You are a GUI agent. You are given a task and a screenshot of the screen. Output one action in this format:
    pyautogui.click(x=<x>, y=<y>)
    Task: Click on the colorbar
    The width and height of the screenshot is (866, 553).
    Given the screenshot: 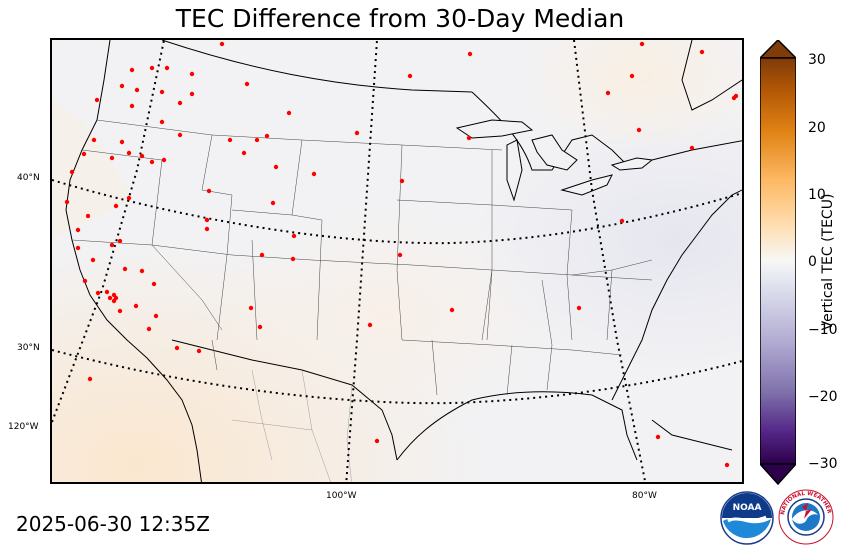 What is the action you would take?
    pyautogui.click(x=778, y=263)
    